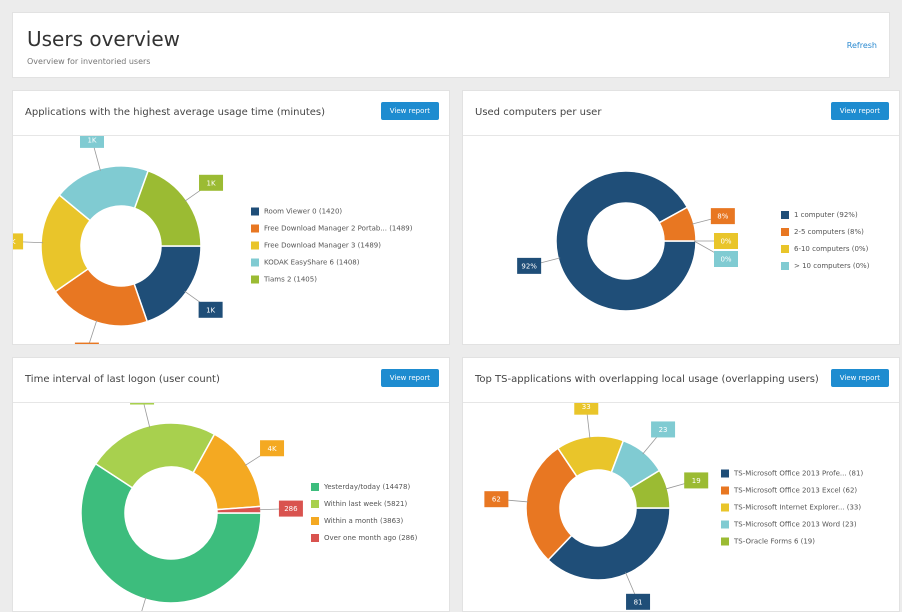 The height and width of the screenshot is (612, 902). What do you see at coordinates (338, 229) in the screenshot?
I see `legend-label: Free Download Manager 2 Portab... (1489)` at bounding box center [338, 229].